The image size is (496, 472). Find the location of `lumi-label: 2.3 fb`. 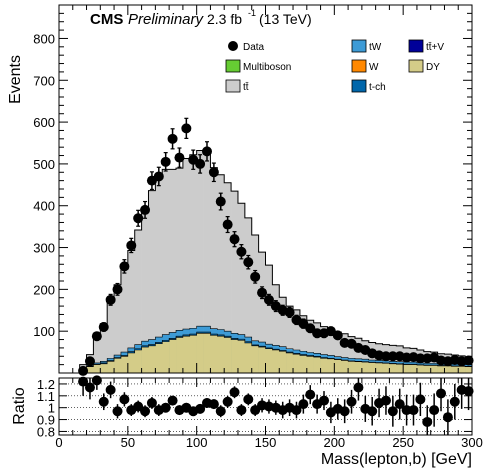

lumi-label: 2.3 fb is located at coordinates (224, 19).